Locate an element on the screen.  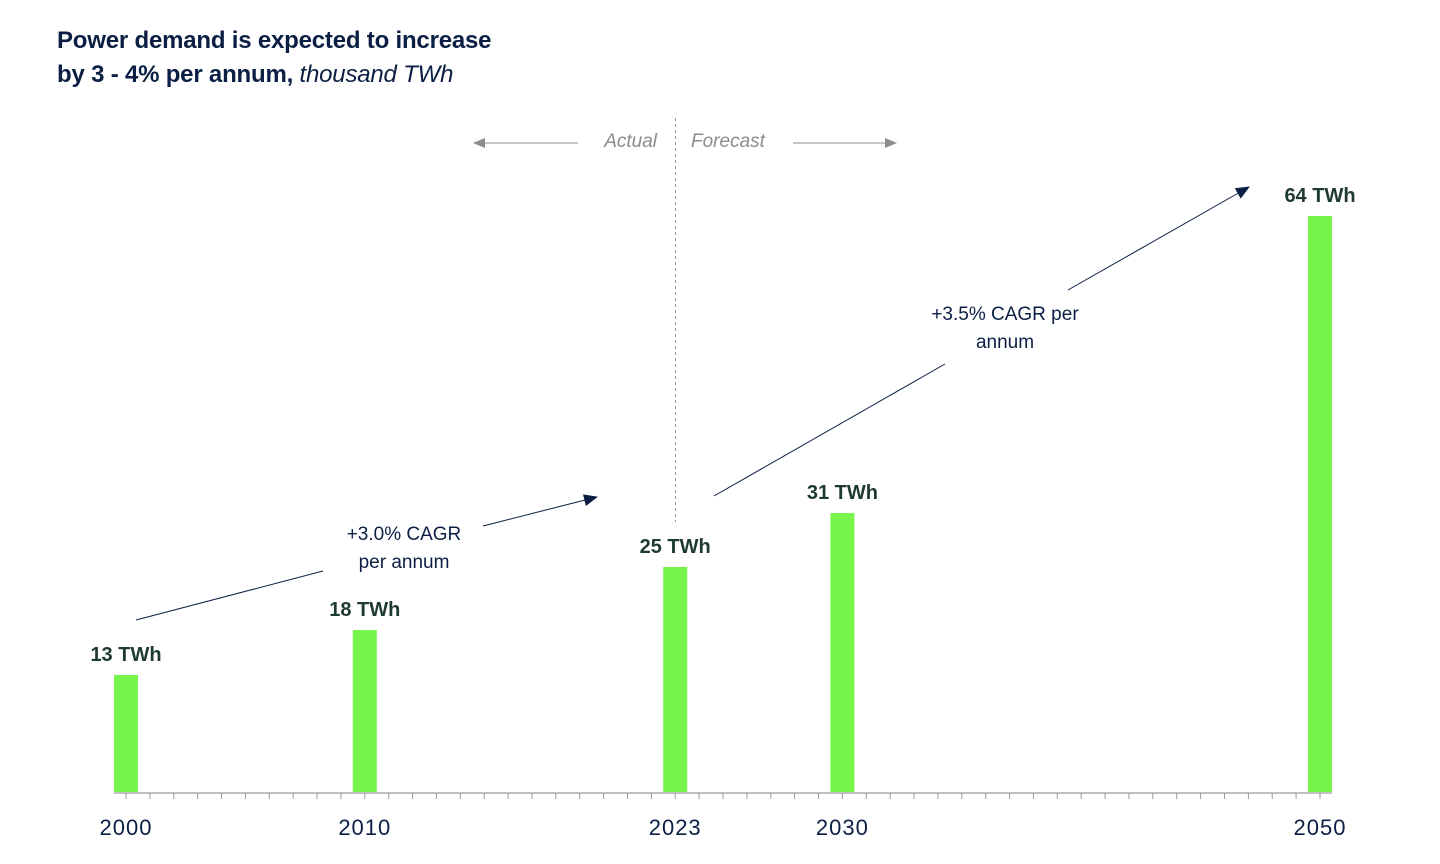
cagr-forecast-arrow-tail is located at coordinates (829, 430).